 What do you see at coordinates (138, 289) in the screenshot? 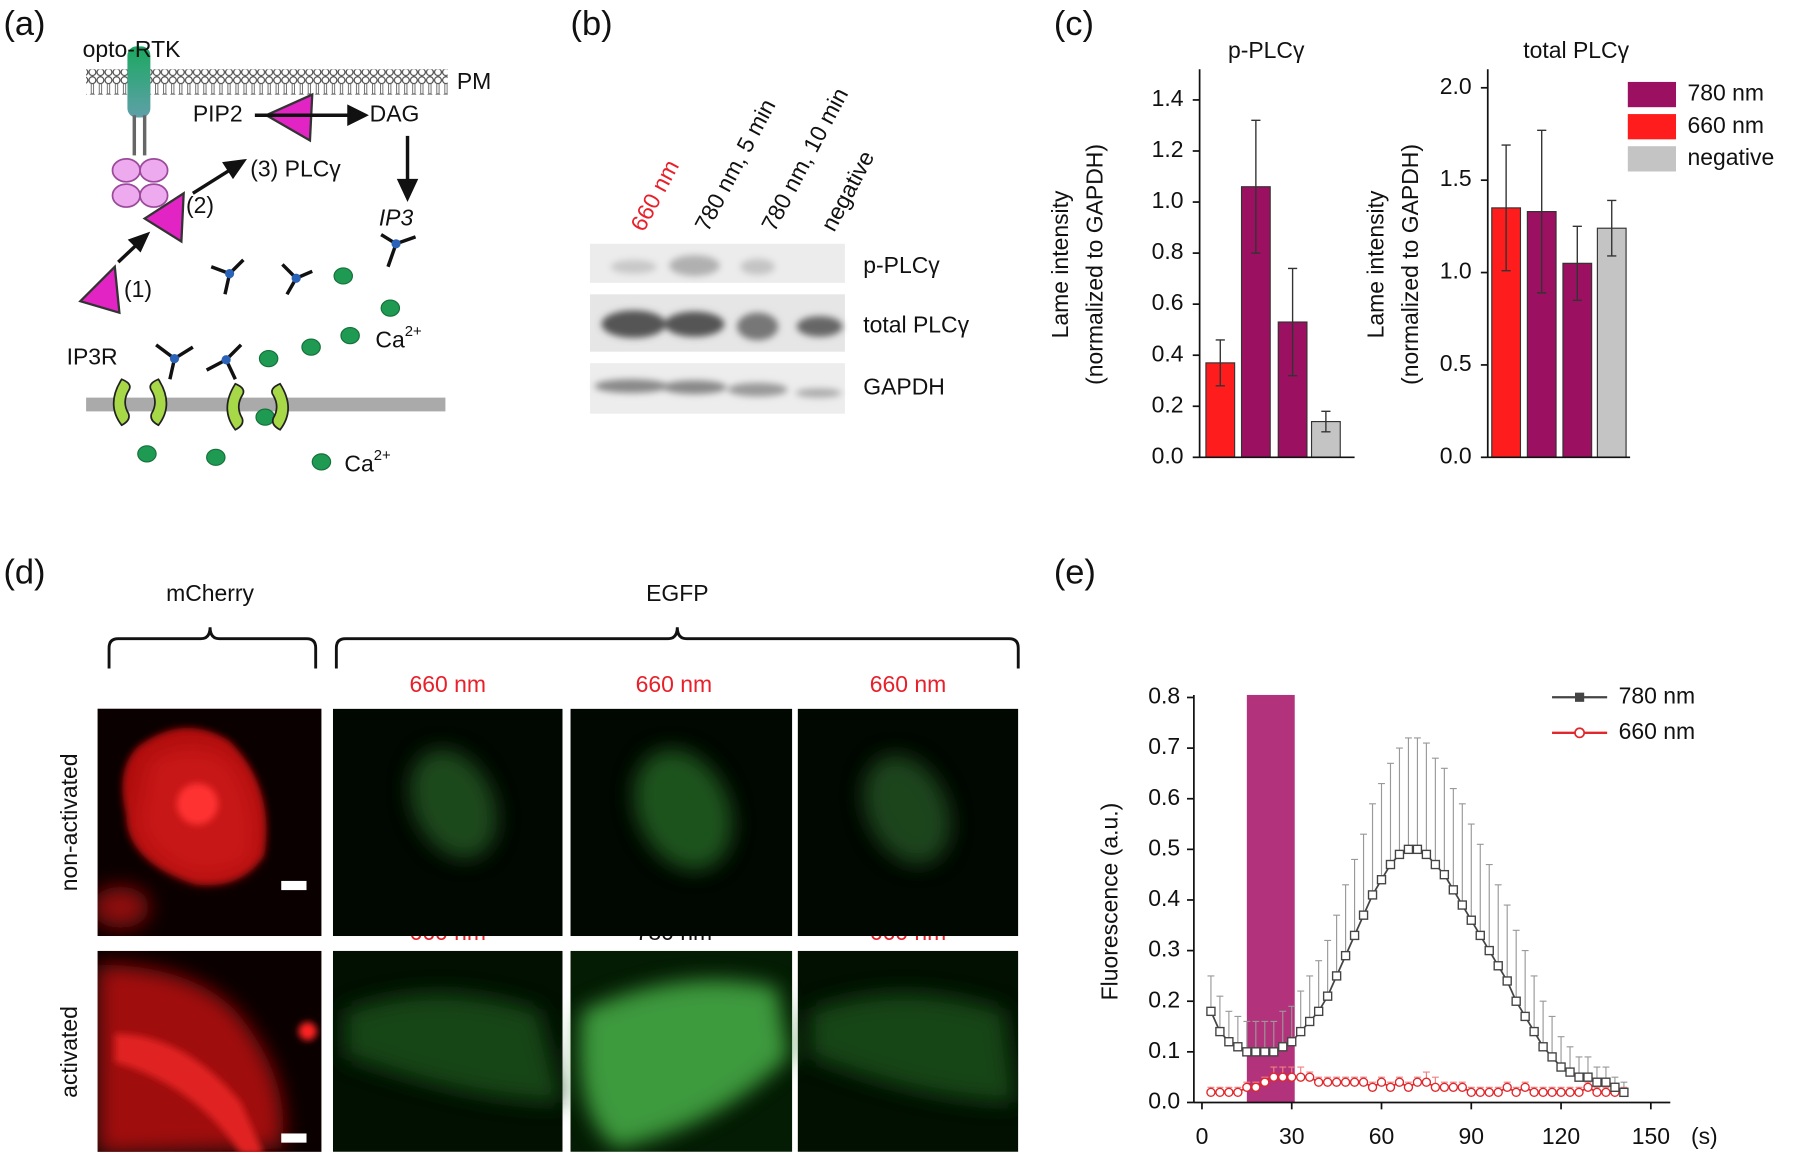
I see `diagram-label: (1)` at bounding box center [138, 289].